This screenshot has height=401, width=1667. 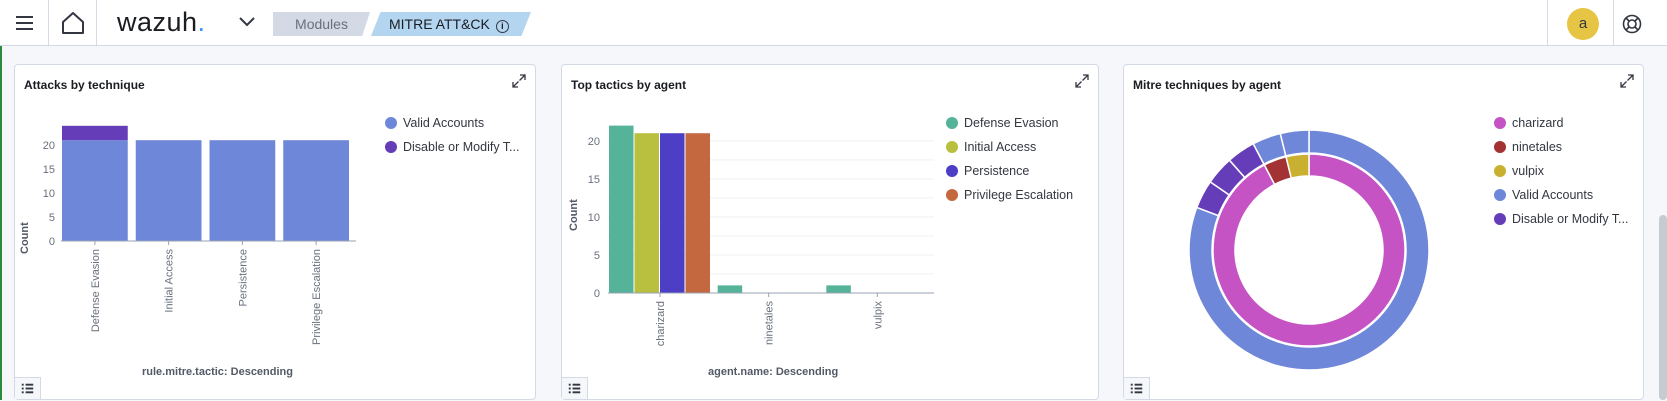 I want to click on legend-item: Defense Evasion, so click(x=1009, y=127).